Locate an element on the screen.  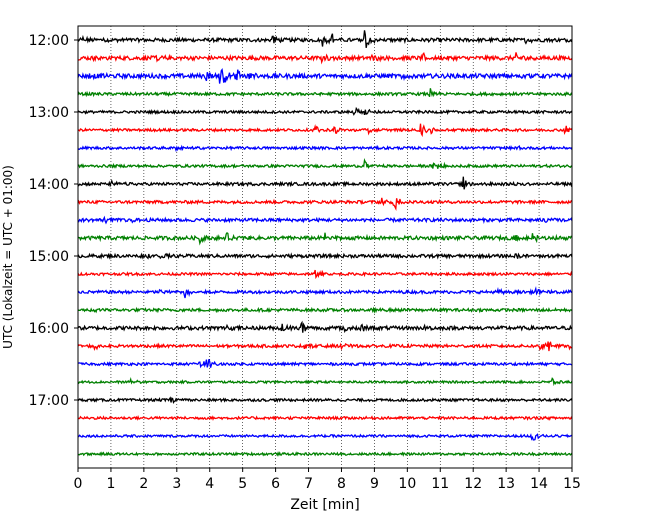
x-tick-label: 3 is located at coordinates (176, 484).